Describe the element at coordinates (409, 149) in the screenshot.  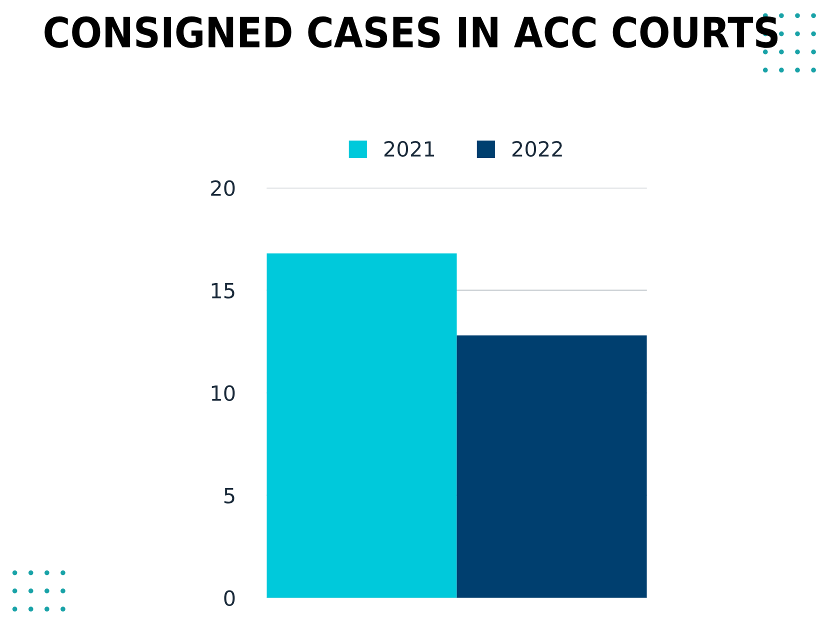
I see `legend-label: 2021` at that location.